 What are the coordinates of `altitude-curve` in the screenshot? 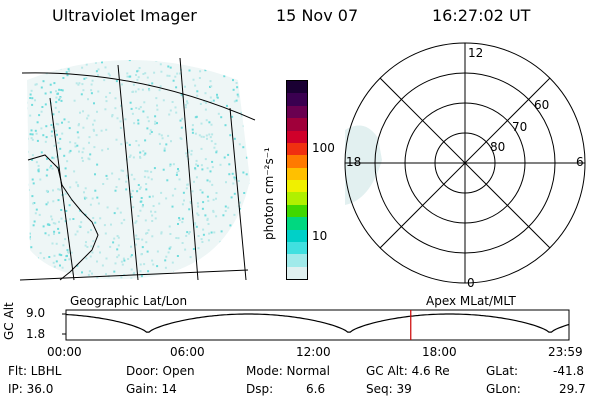 It's located at (317, 323).